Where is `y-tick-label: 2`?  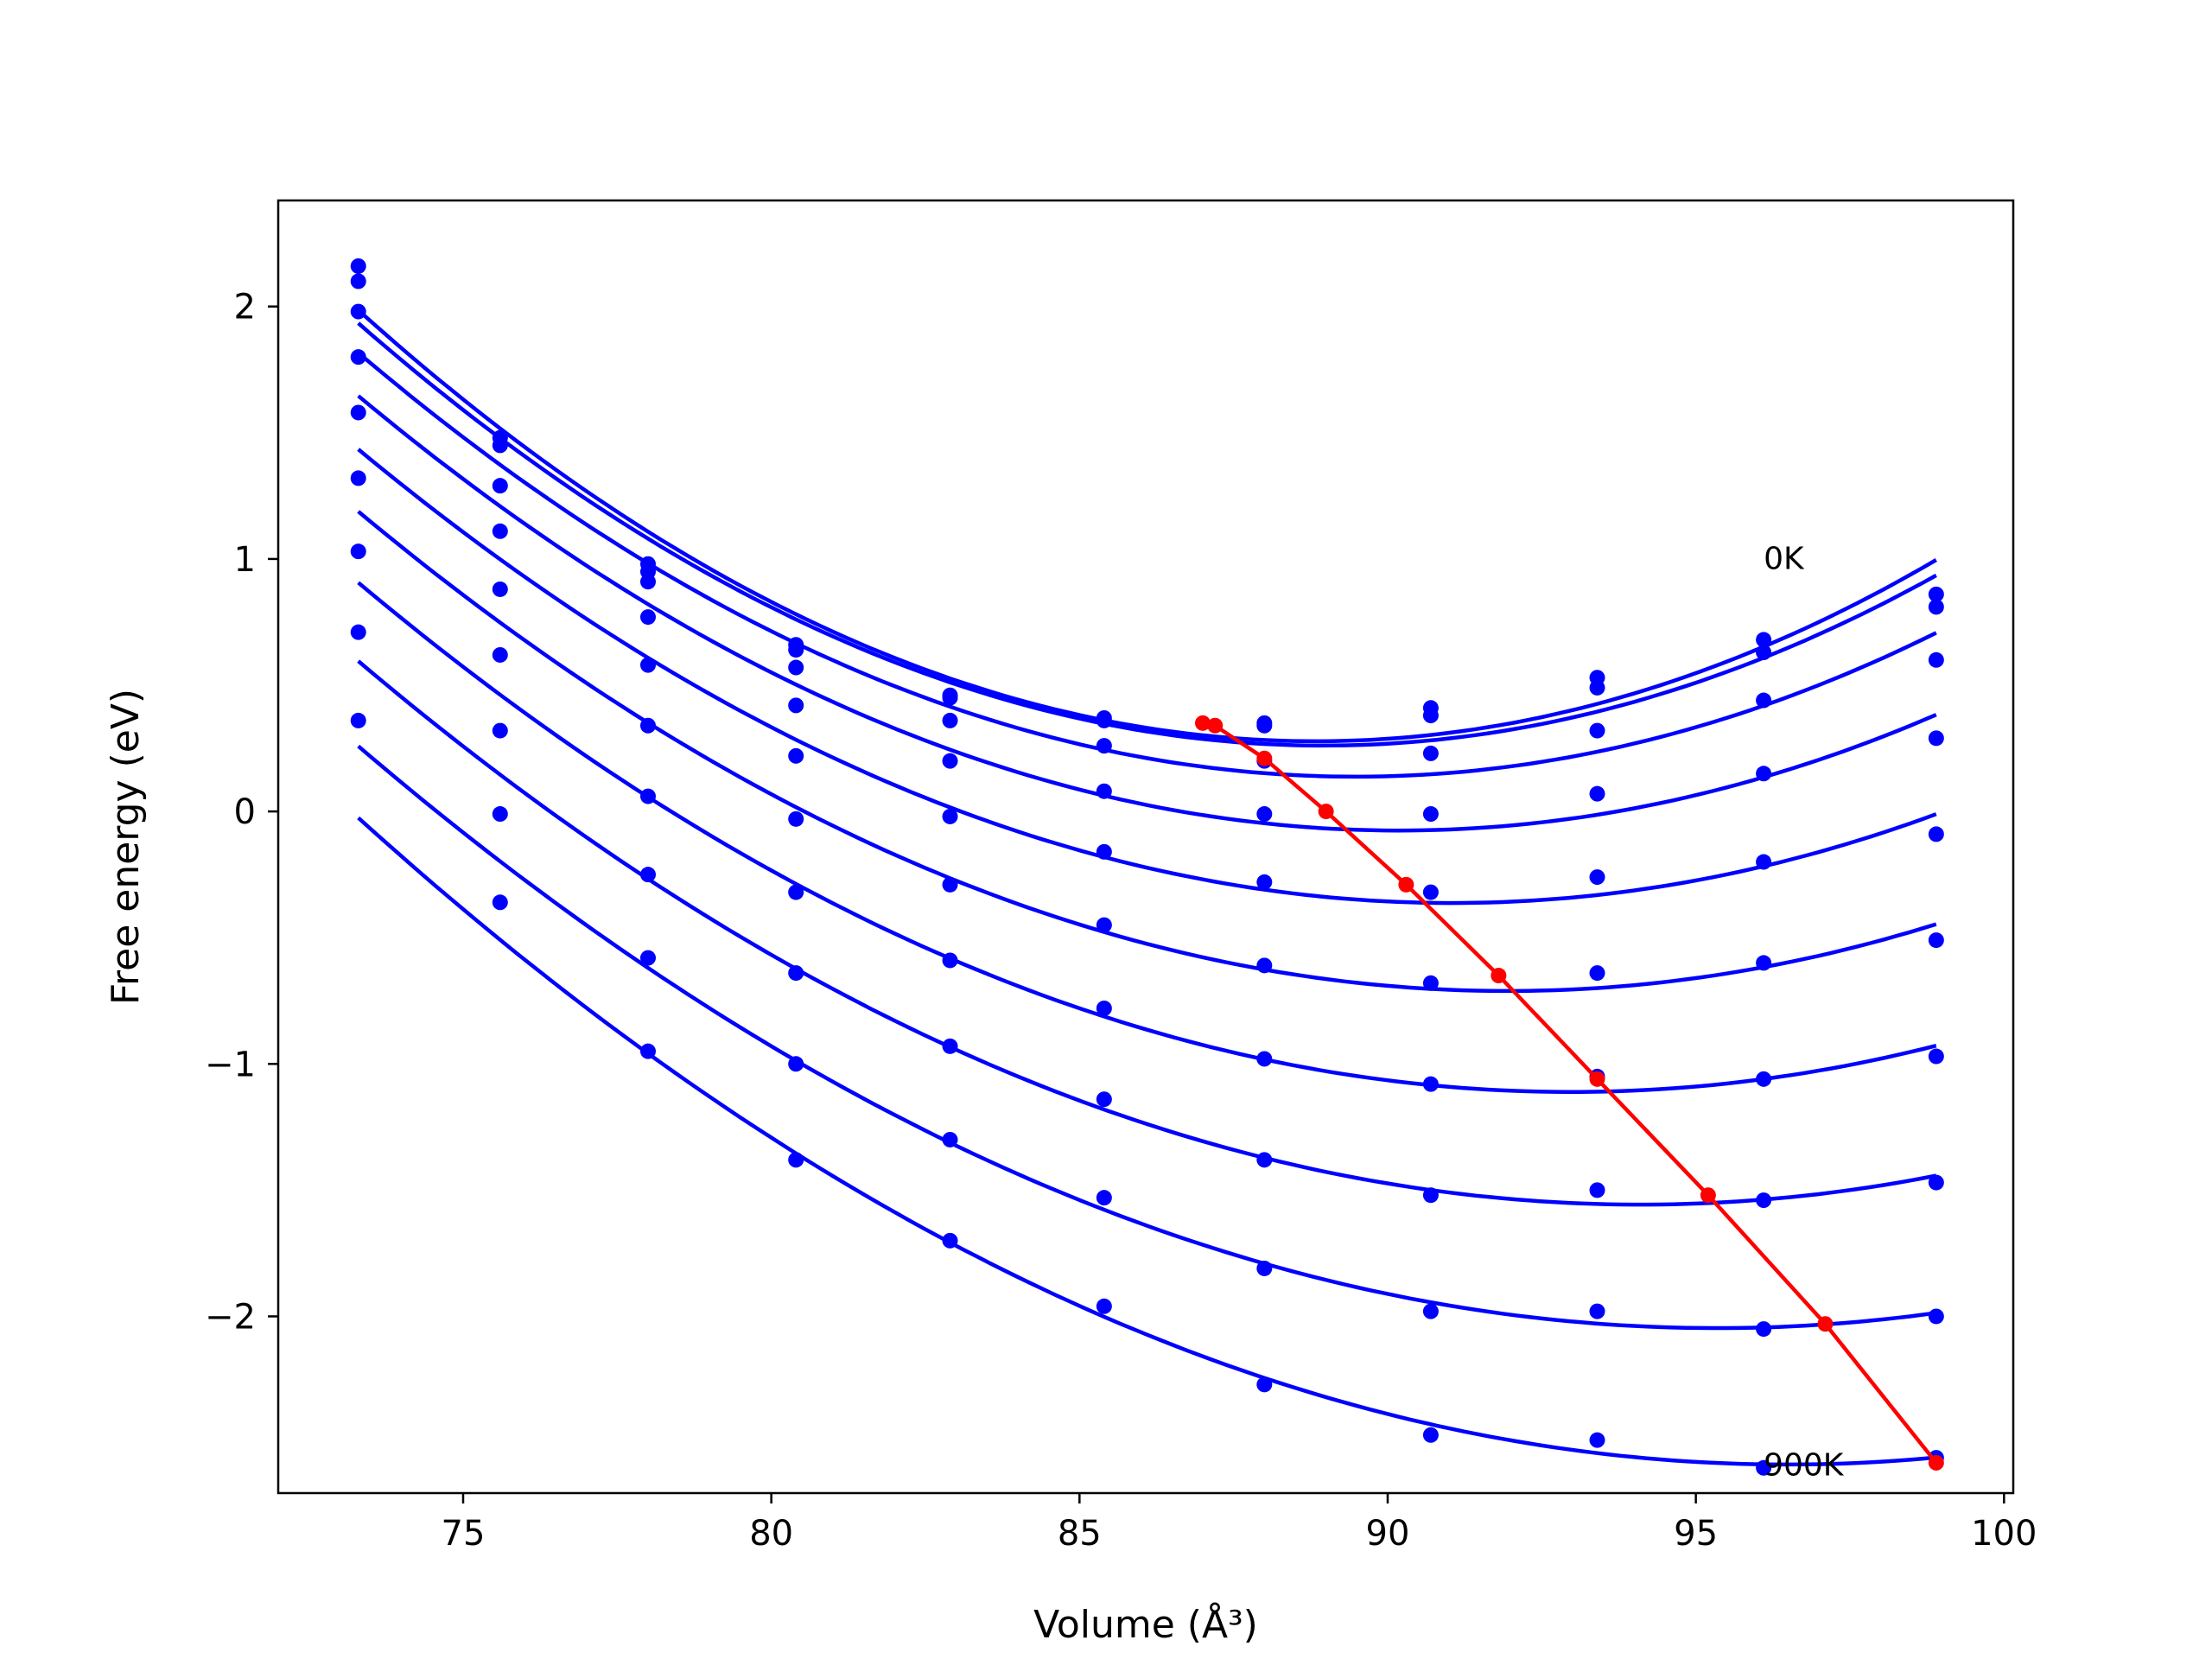
y-tick-label: 2 is located at coordinates (245, 307).